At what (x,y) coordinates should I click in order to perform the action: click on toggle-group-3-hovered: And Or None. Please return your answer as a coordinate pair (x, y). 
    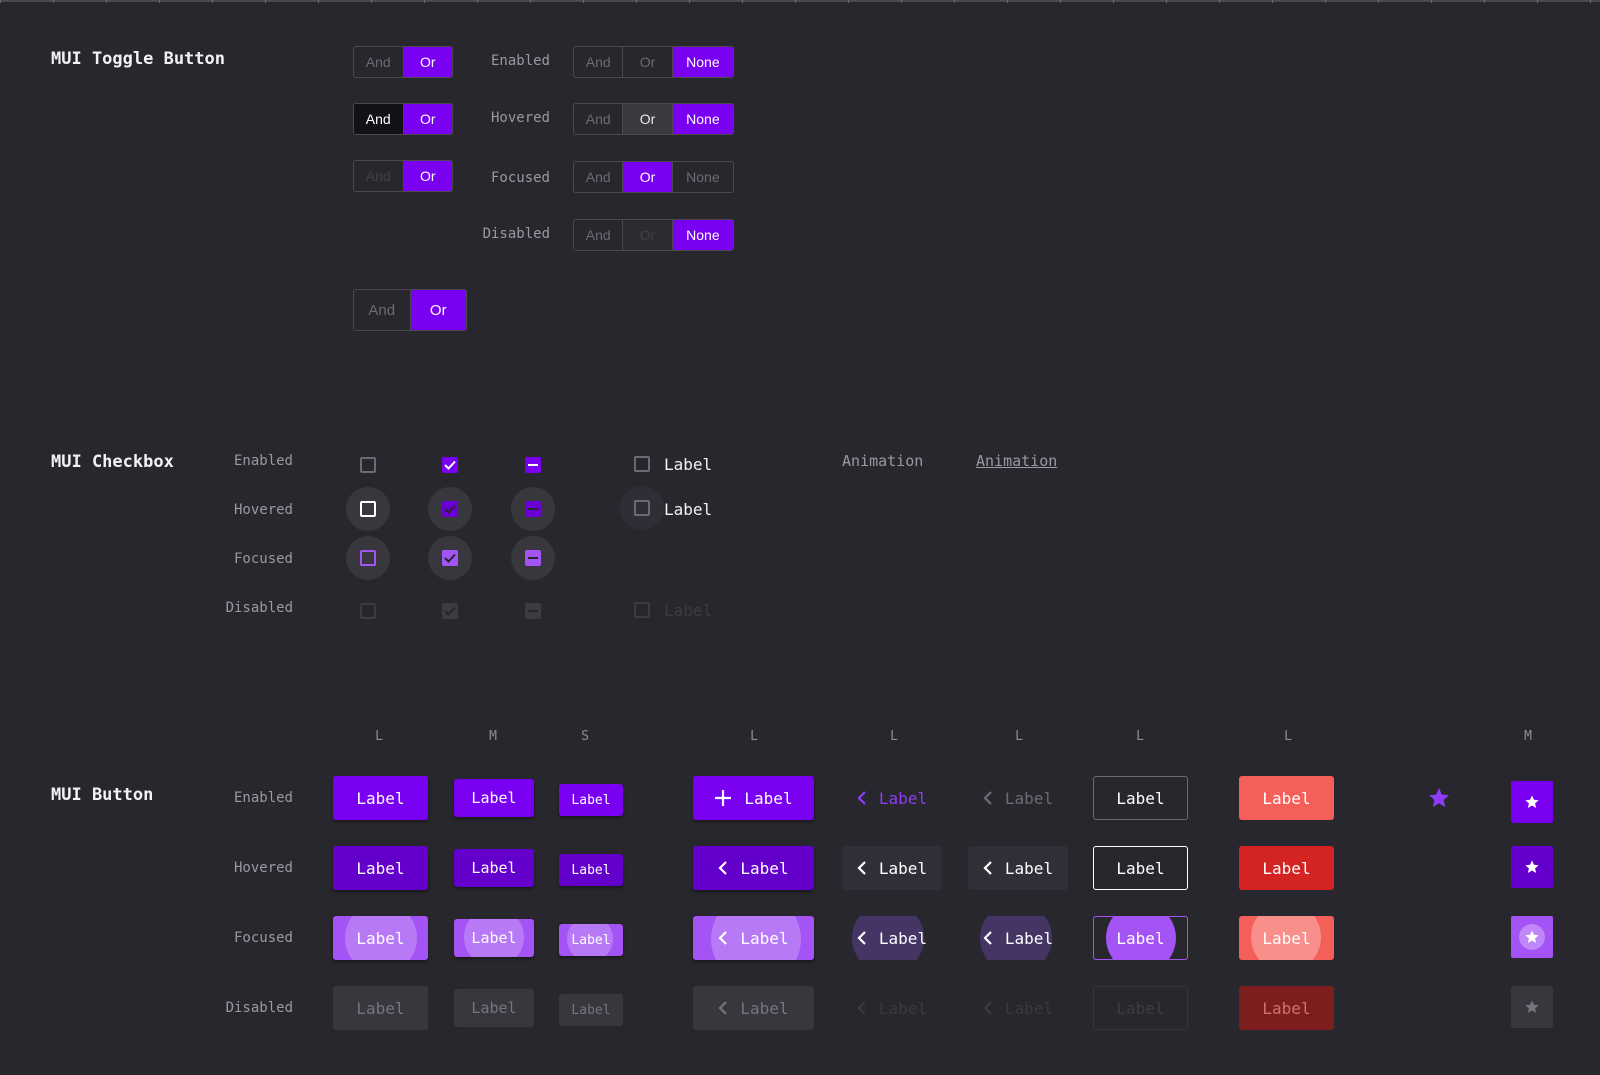
    Looking at the image, I should click on (653, 119).